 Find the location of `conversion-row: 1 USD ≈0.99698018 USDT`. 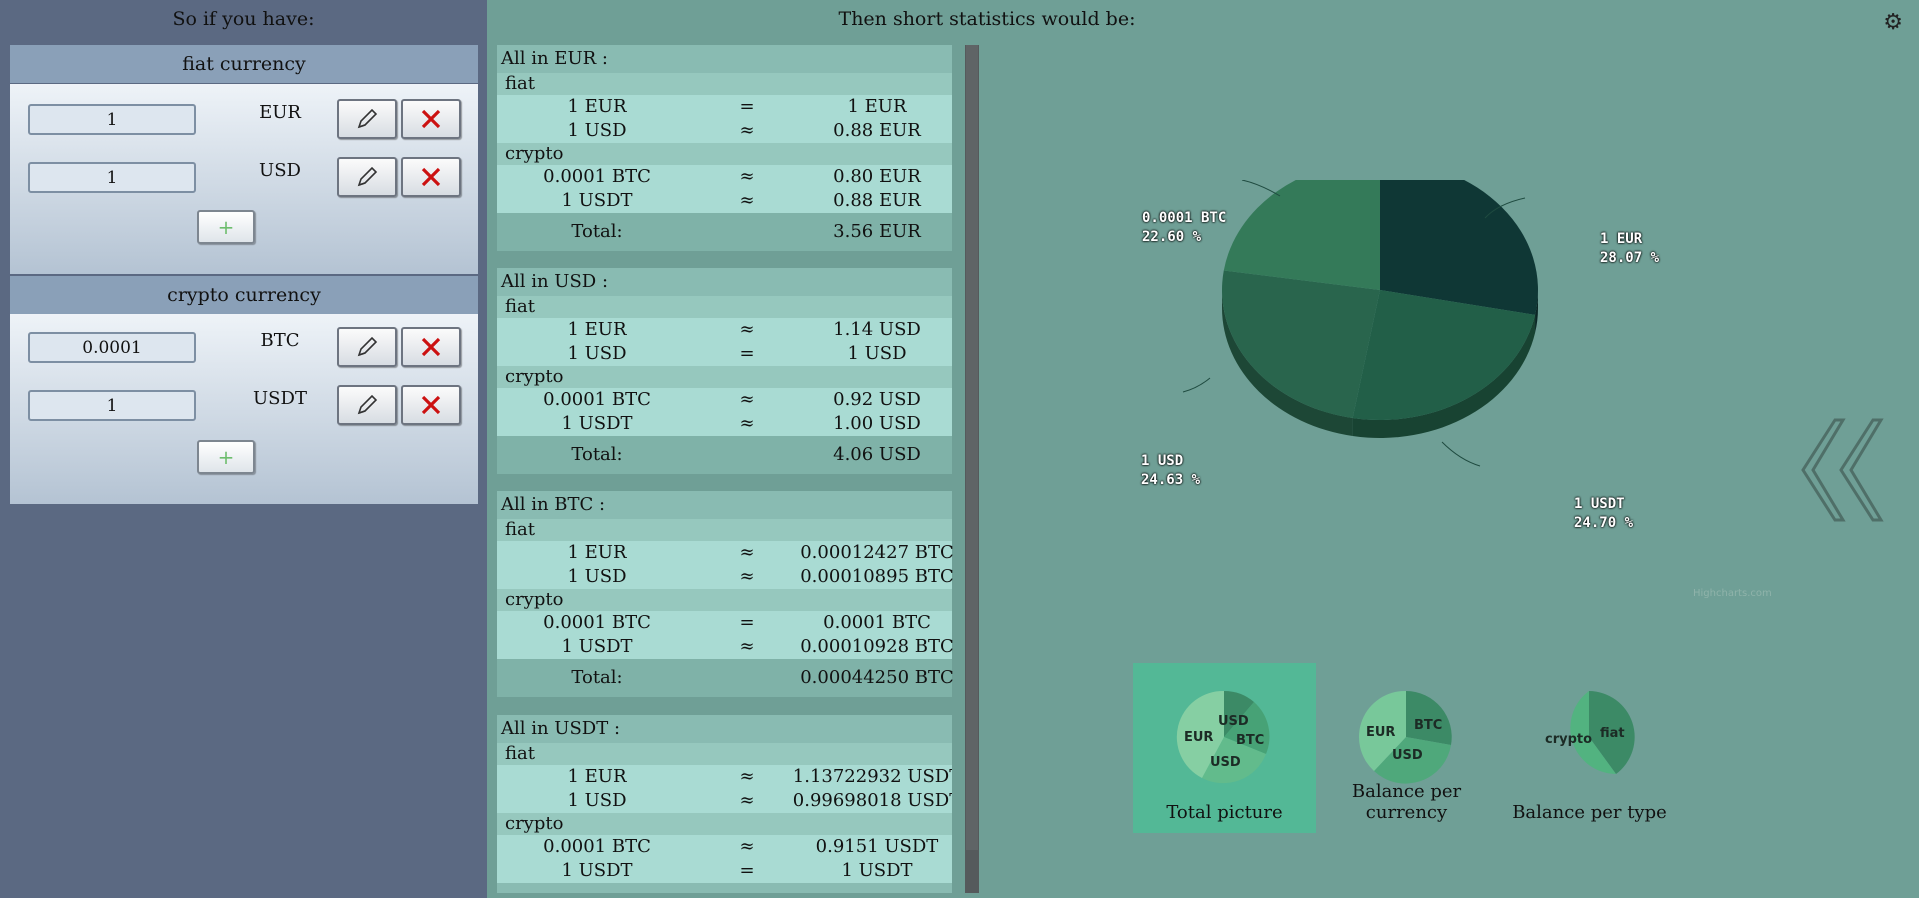

conversion-row: 1 USD ≈0.99698018 USDT is located at coordinates (724, 801).